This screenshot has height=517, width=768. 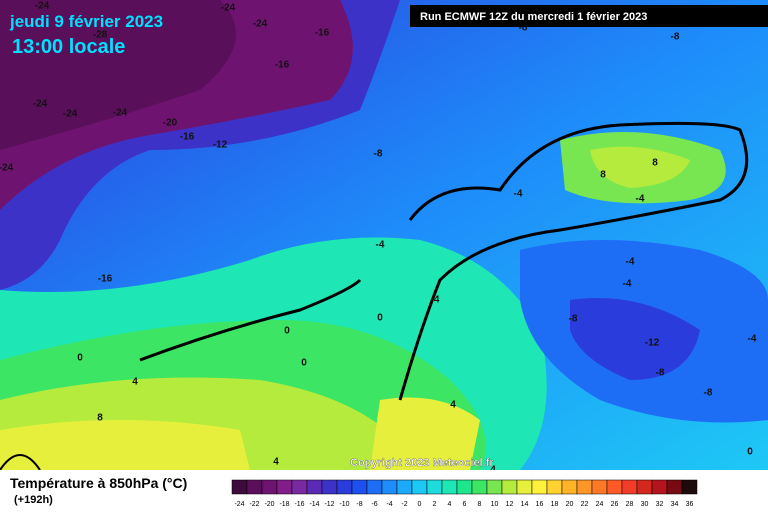 I want to click on contour-label: -28, so click(x=100, y=35).